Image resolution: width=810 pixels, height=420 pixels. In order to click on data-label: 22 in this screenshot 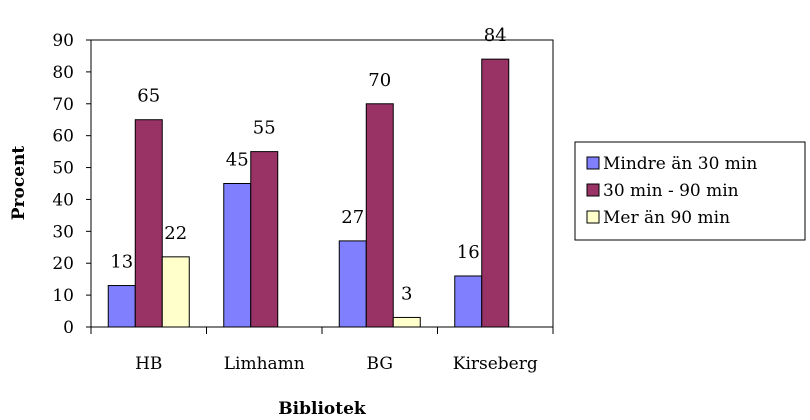, I will do `click(175, 233)`.